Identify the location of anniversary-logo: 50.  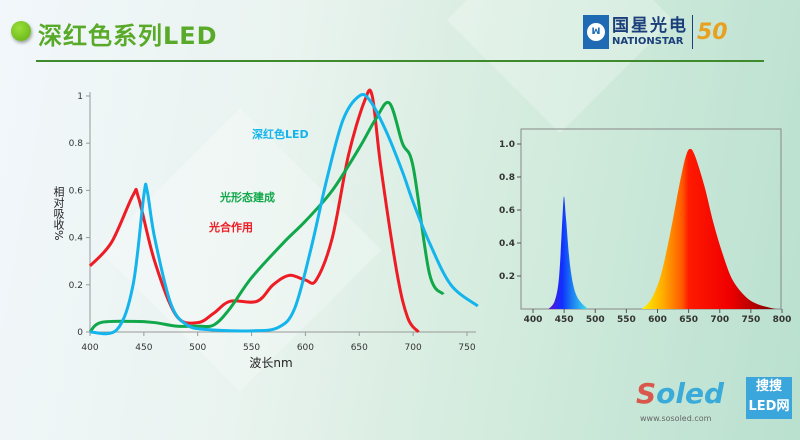
(712, 32).